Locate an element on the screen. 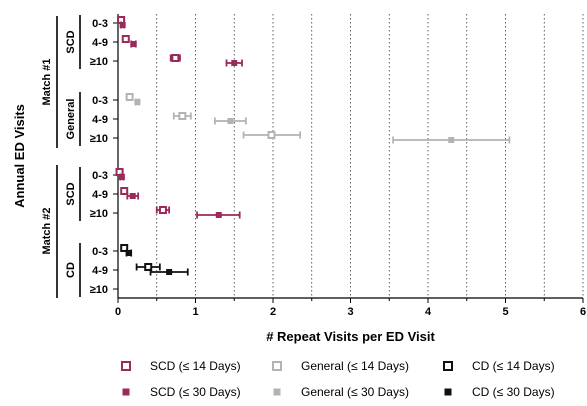 The height and width of the screenshot is (406, 587). legend-label: General (≤ 14 Days) is located at coordinates (355, 366).